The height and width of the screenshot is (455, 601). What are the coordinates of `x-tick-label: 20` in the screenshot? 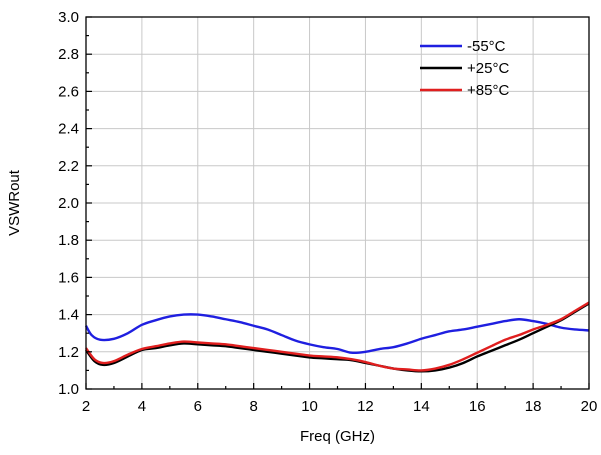 It's located at (589, 406).